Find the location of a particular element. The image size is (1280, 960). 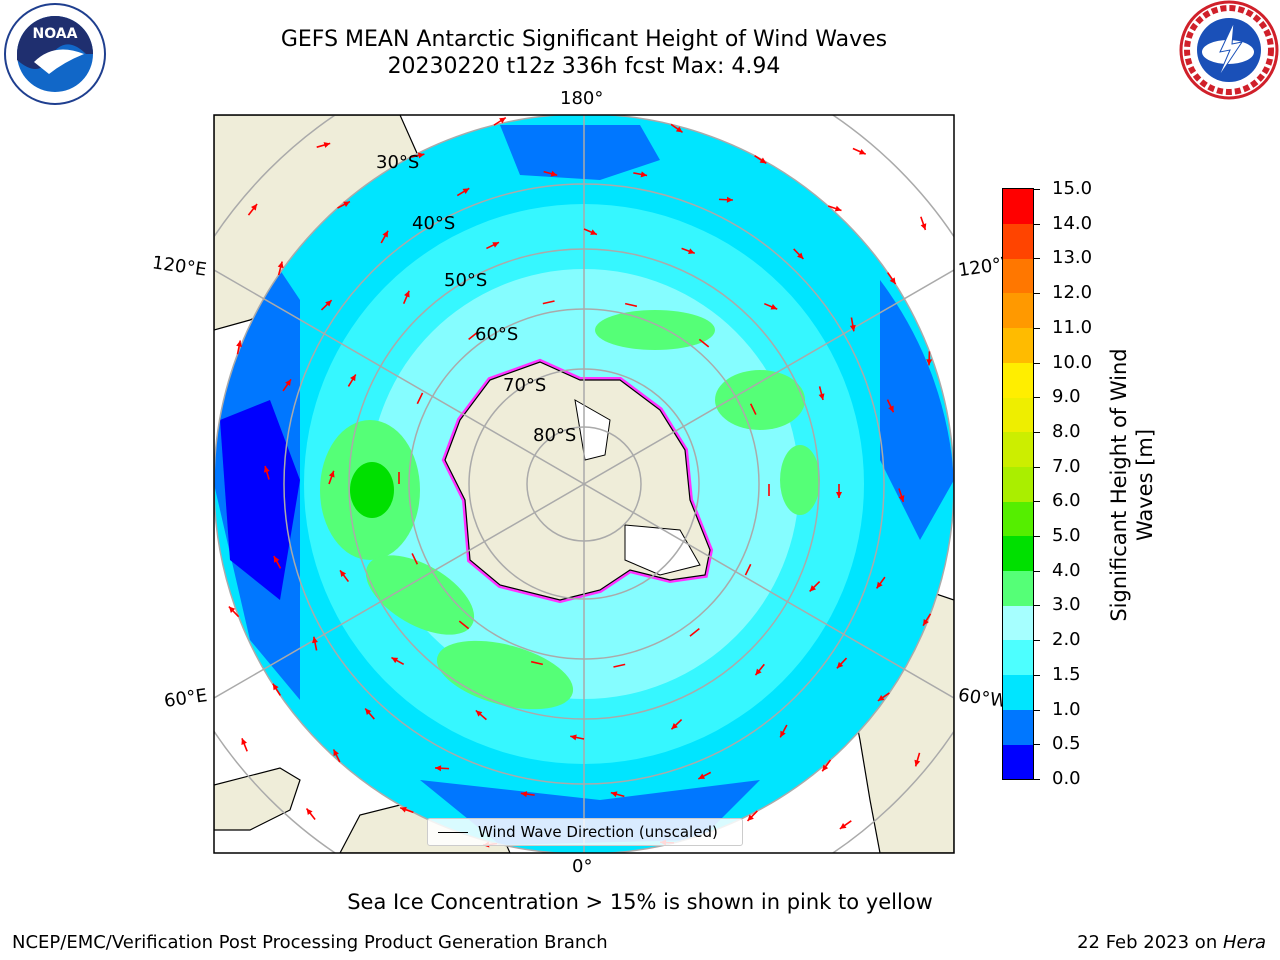

lat-label-50s: 50°S is located at coordinates (466, 280).